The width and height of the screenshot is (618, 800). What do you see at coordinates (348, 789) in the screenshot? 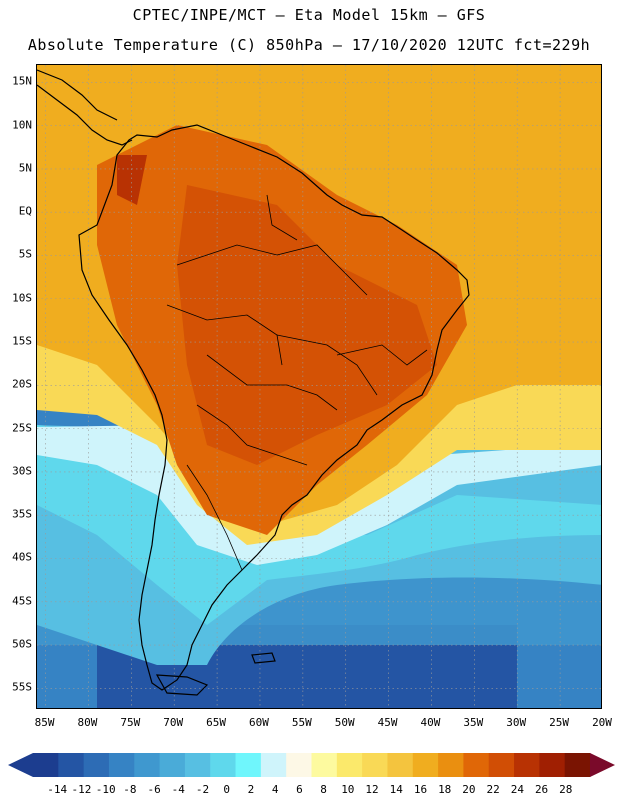
I see `colorbar-tick-label: 10` at bounding box center [348, 789].